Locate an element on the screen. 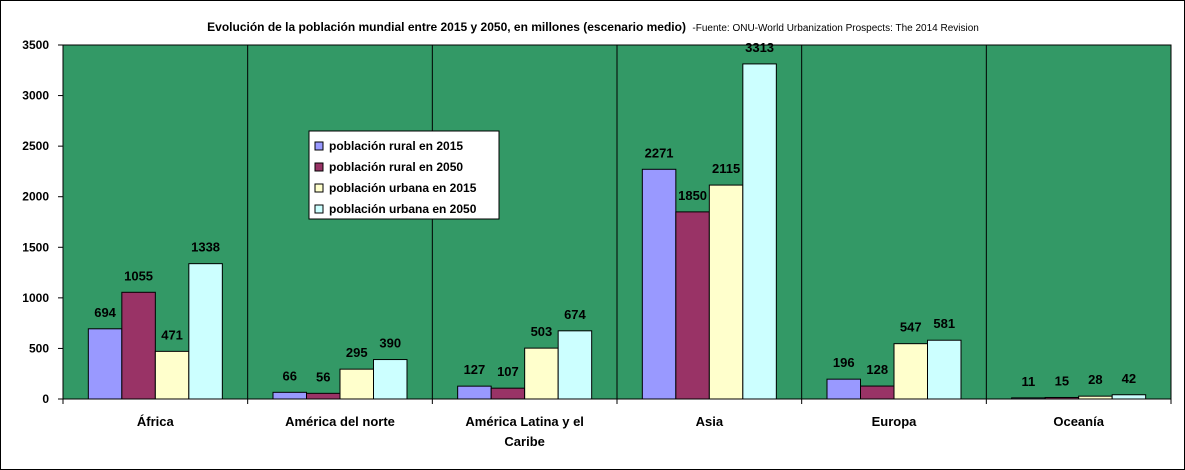  data-label: 547 is located at coordinates (911, 327).